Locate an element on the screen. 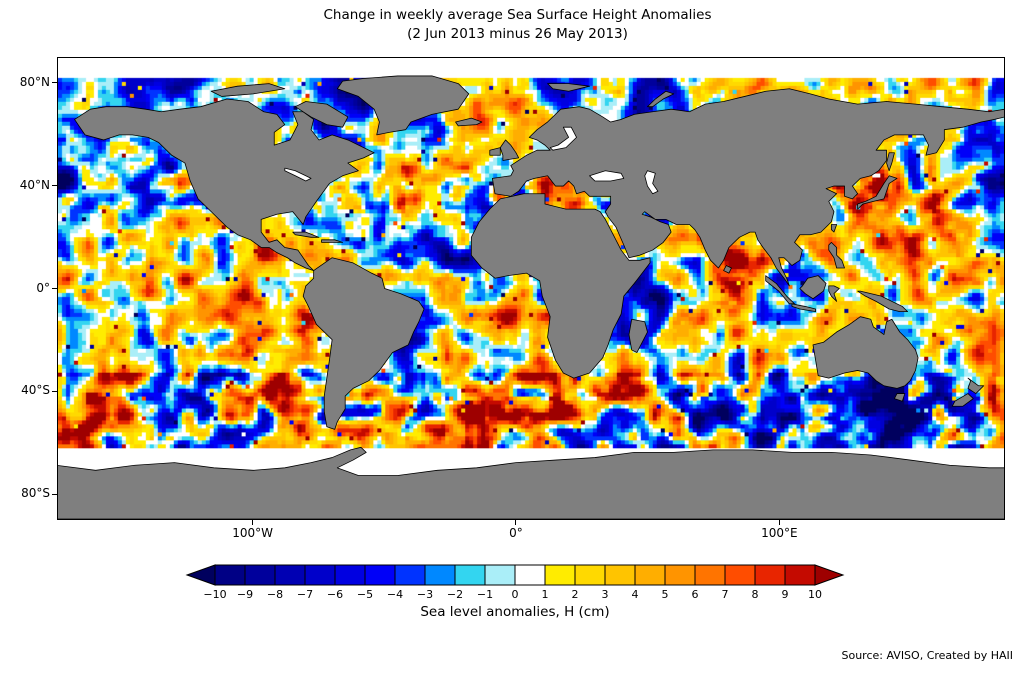  colorbar-tick-label: −7 is located at coordinates (305, 594).